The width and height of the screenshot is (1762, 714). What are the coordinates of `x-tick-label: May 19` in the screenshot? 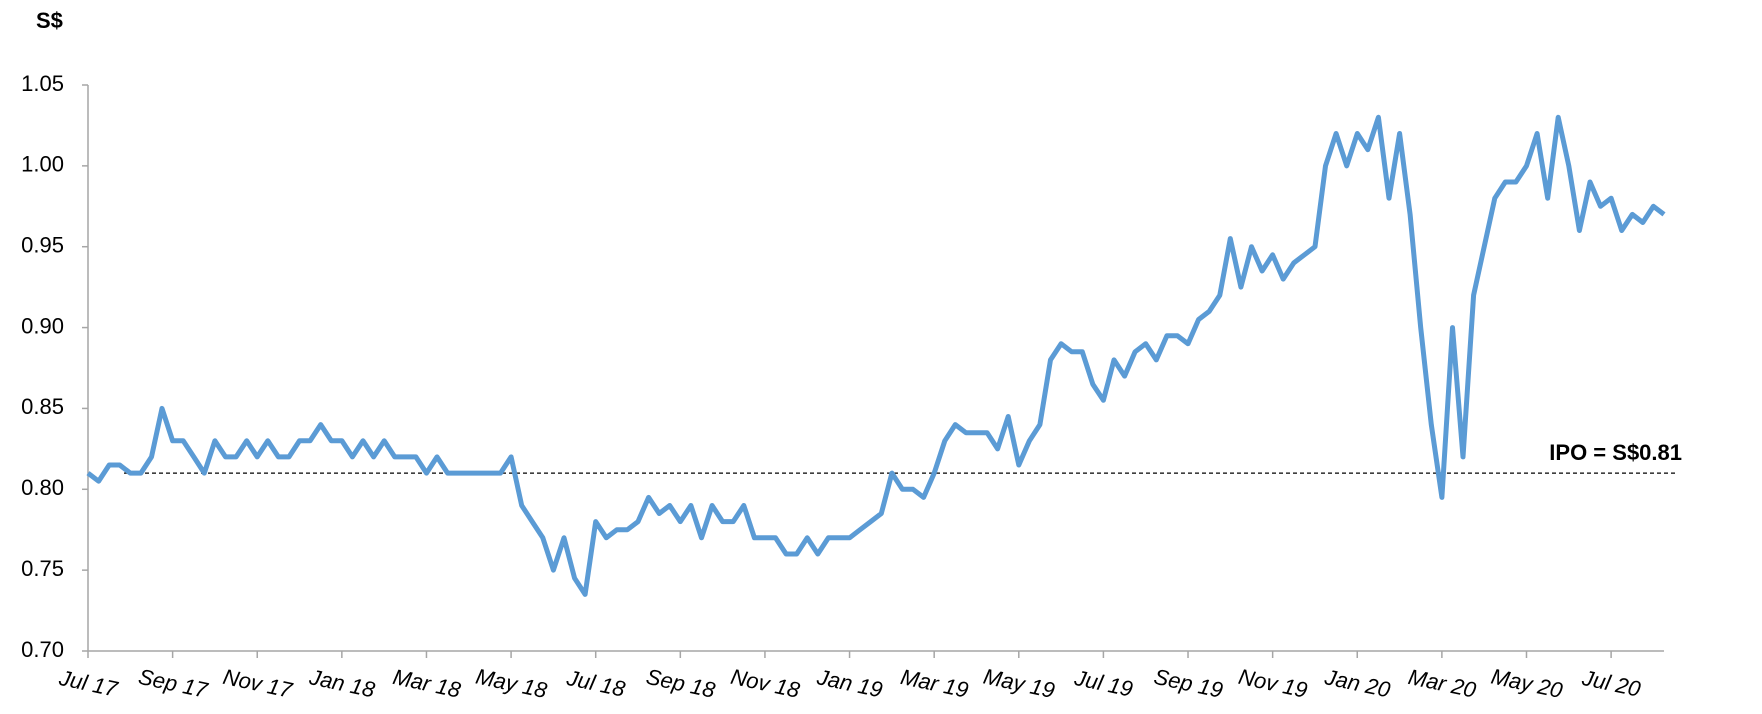 It's located at (1019, 683).